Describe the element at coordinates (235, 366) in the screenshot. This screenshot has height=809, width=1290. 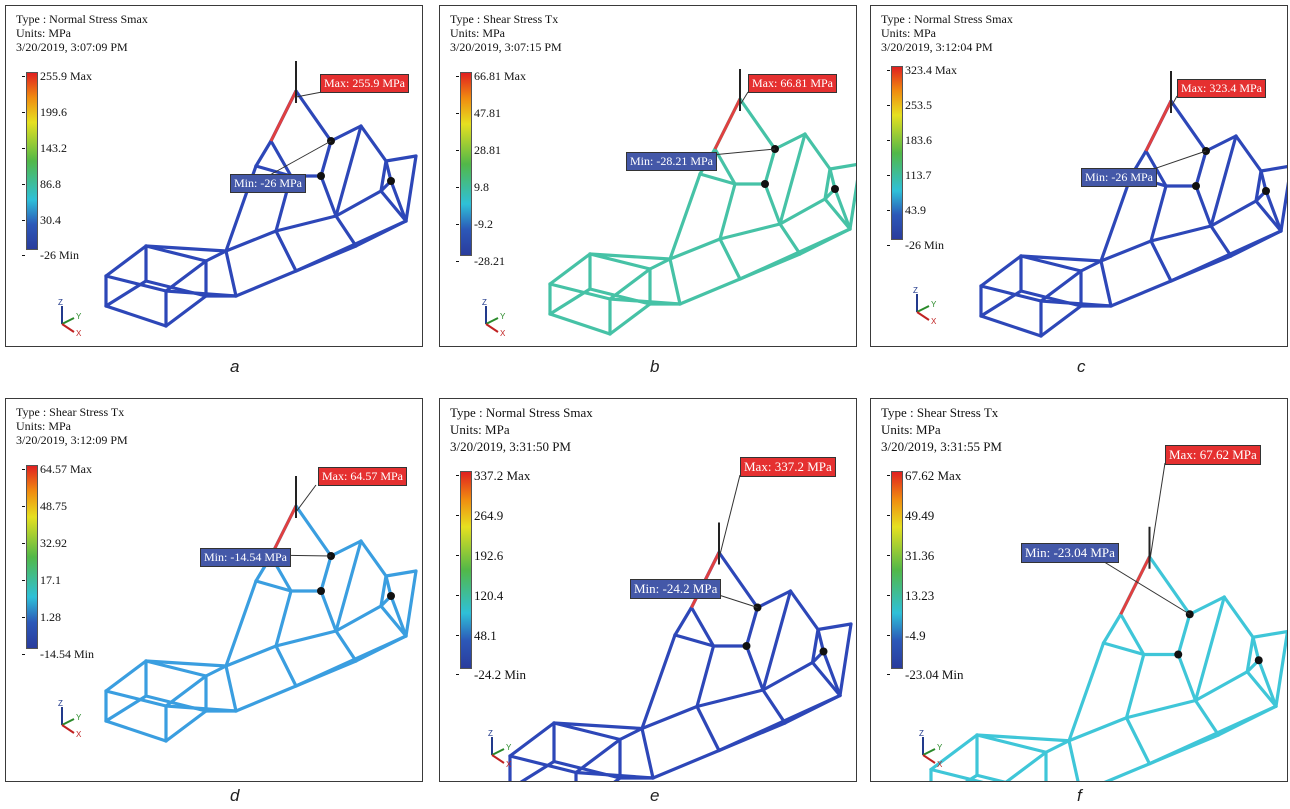
I see `caption-a: a` at that location.